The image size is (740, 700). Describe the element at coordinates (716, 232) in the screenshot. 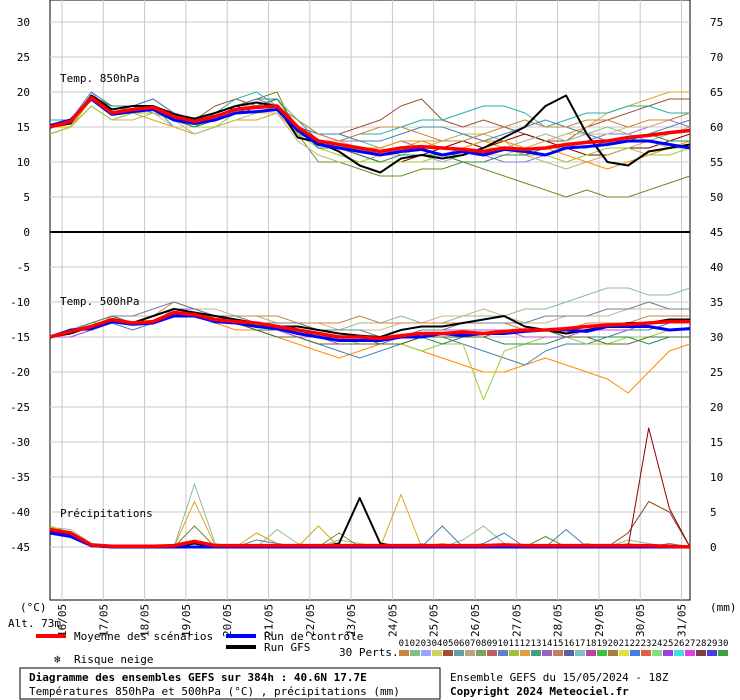

I see `right-tick-label: 45` at that location.